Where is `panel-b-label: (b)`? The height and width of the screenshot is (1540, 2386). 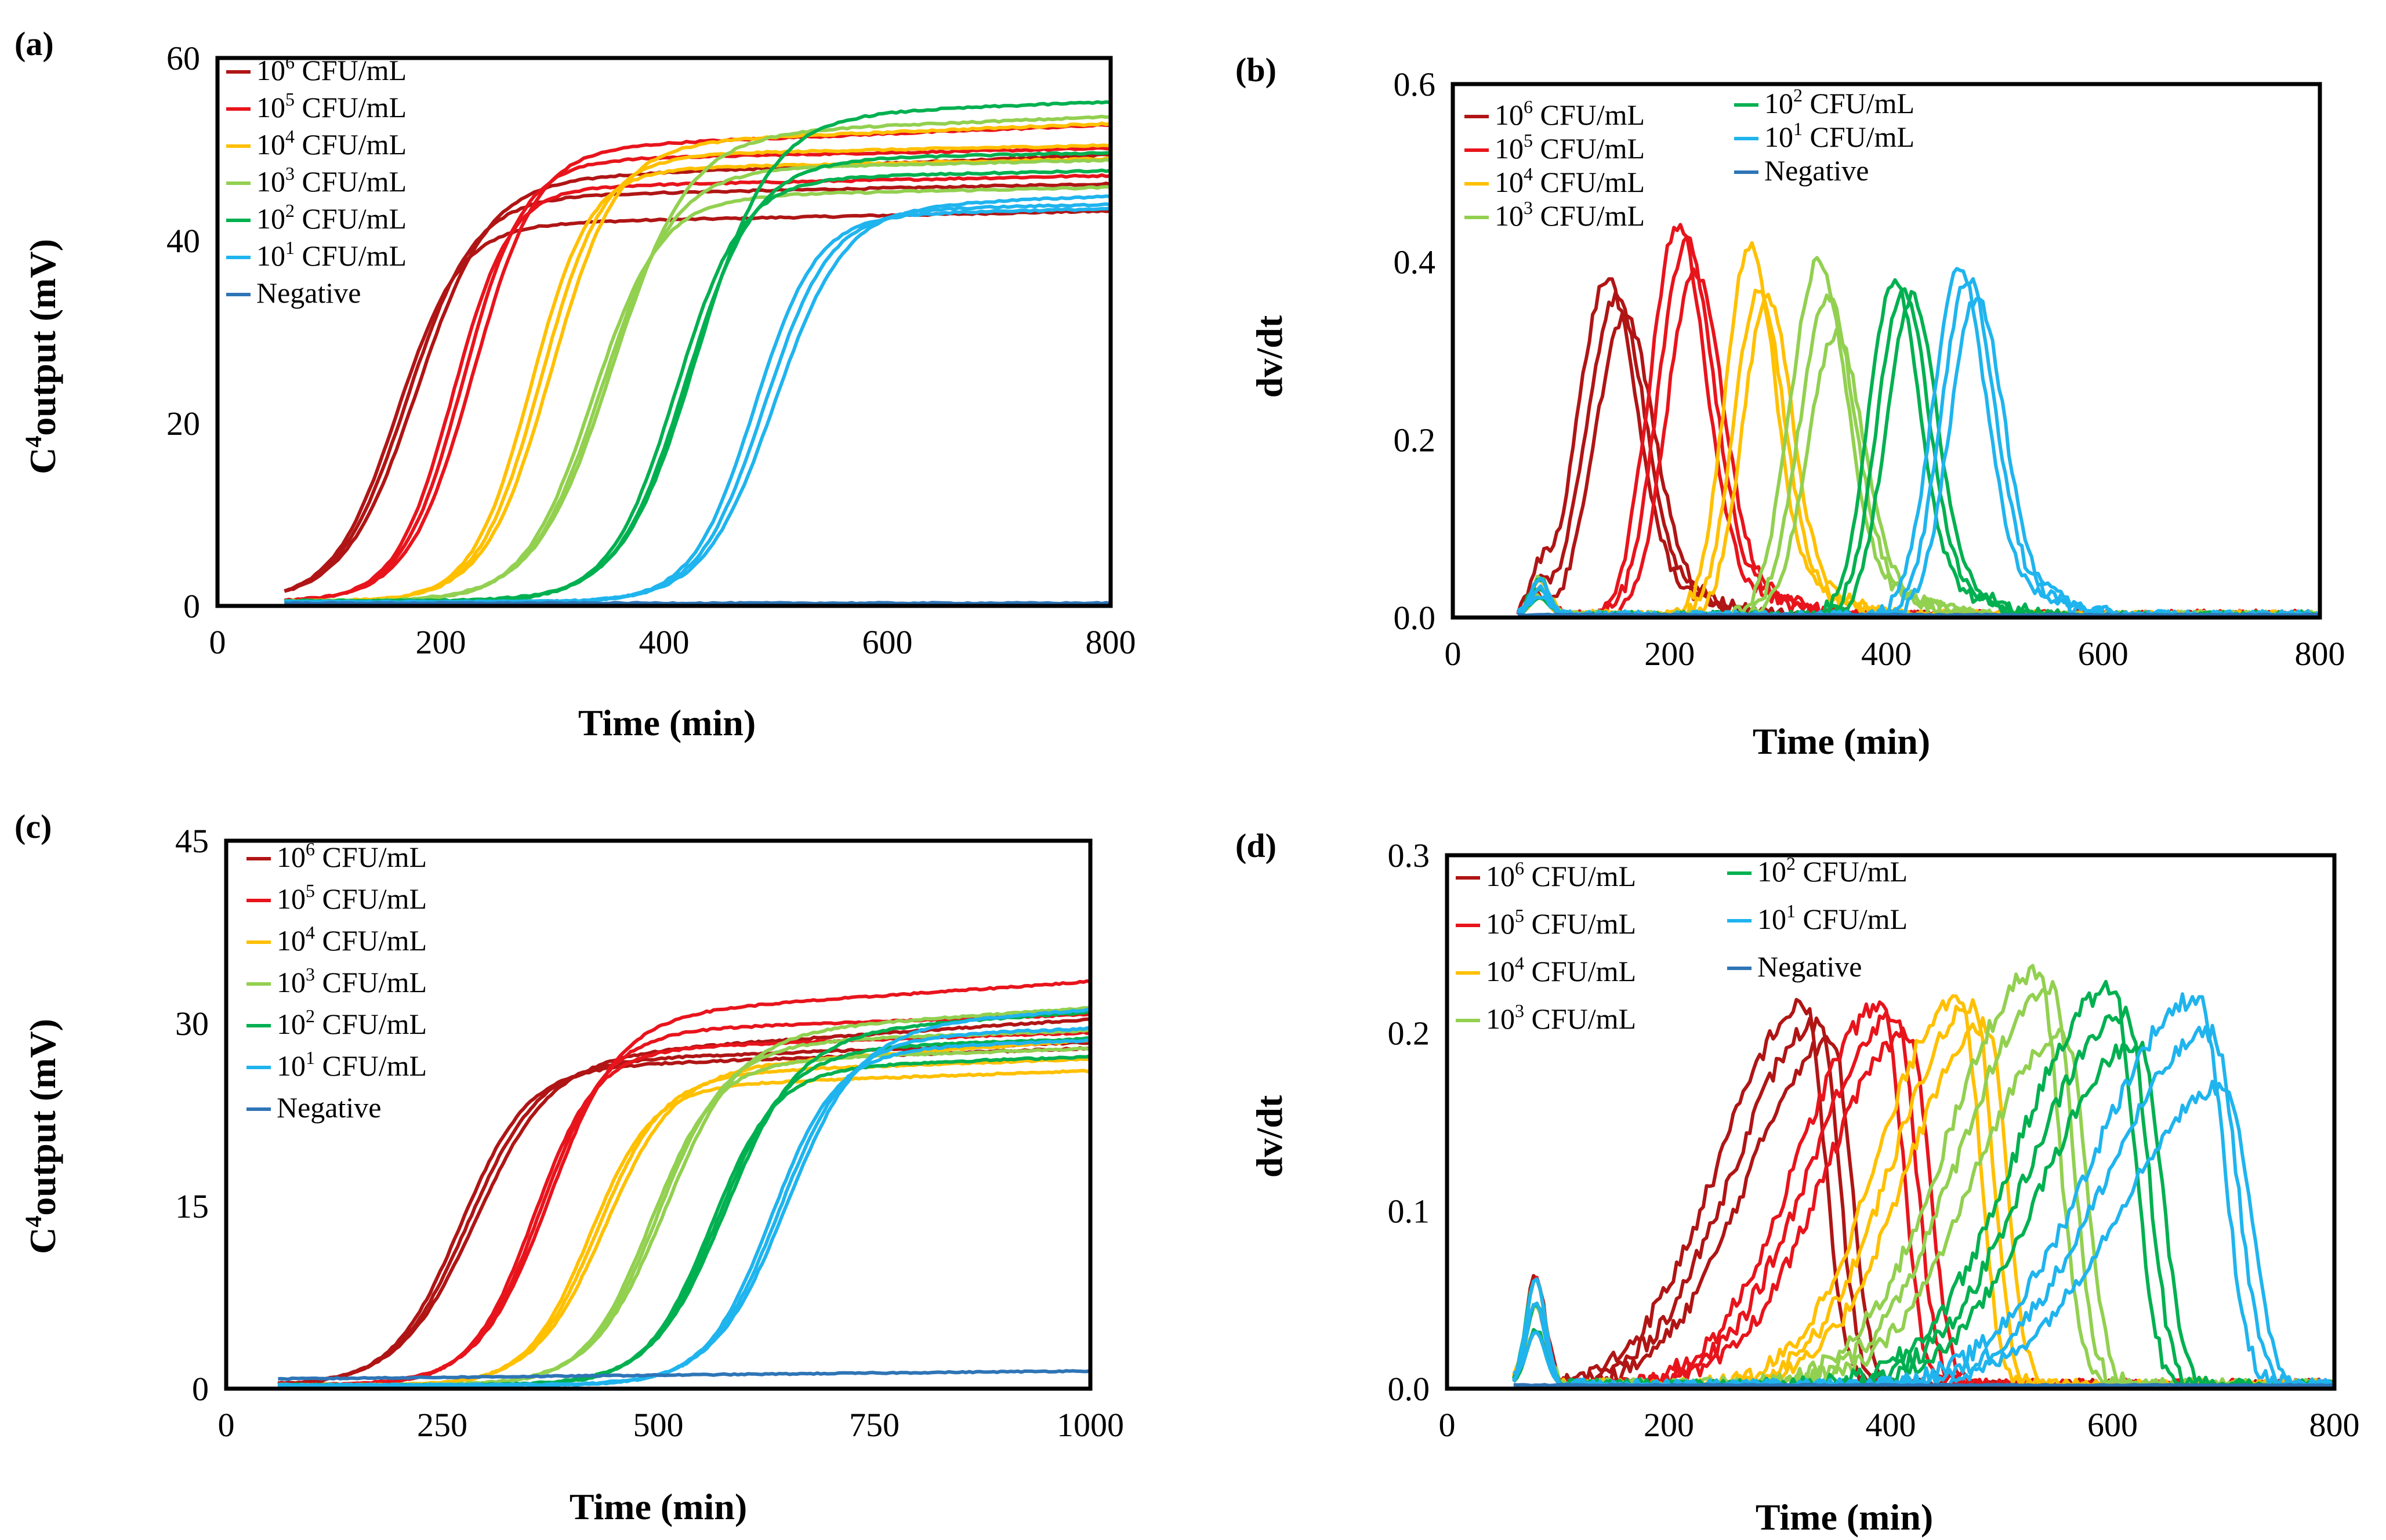
panel-b-label: (b) is located at coordinates (1256, 70).